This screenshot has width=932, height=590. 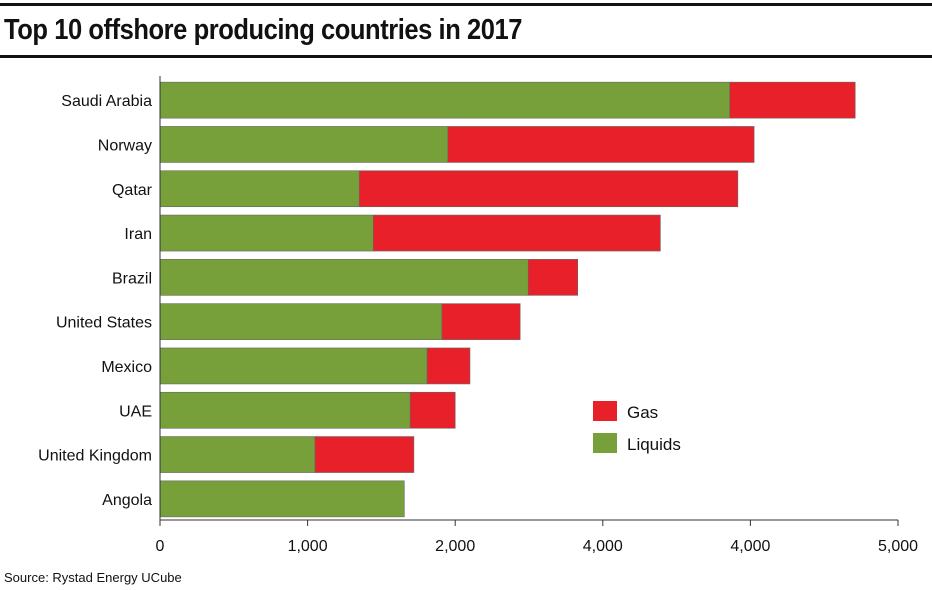 What do you see at coordinates (132, 278) in the screenshot?
I see `category-label: Brazil` at bounding box center [132, 278].